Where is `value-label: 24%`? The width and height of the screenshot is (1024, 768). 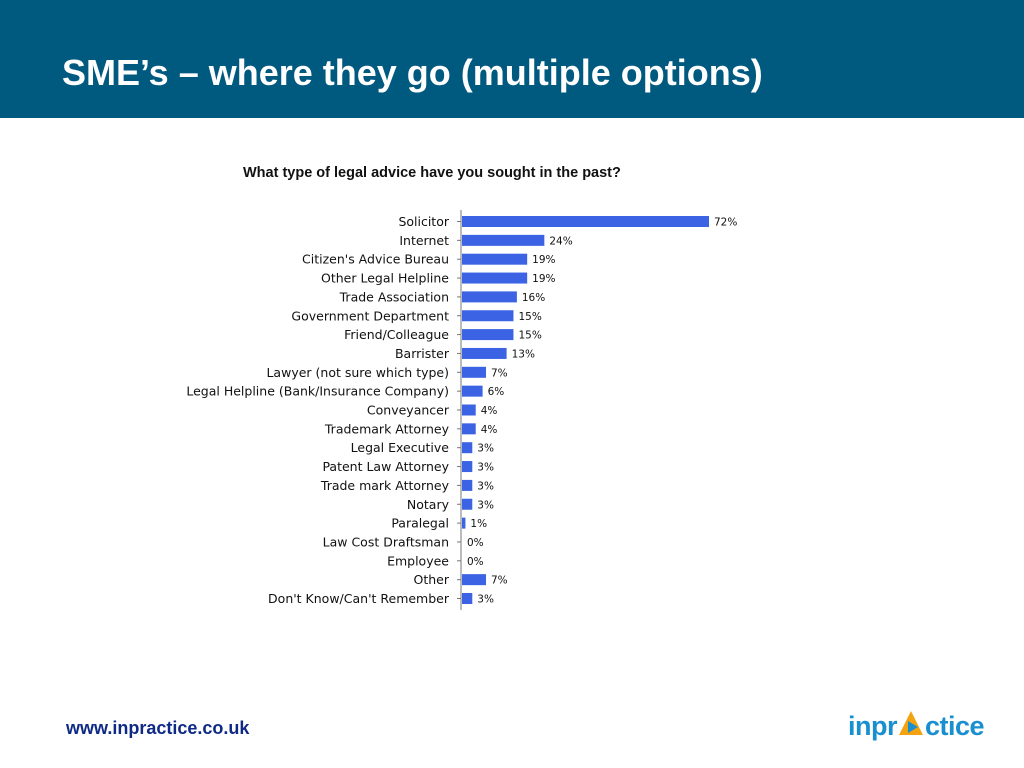
value-label: 24% is located at coordinates (560, 241).